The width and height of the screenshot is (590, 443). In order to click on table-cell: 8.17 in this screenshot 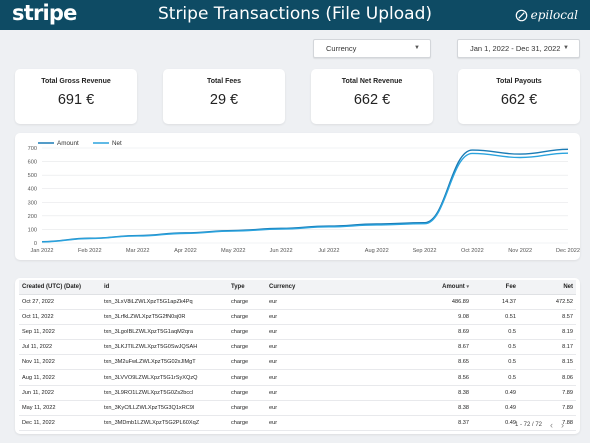, I will do `click(547, 347)`.